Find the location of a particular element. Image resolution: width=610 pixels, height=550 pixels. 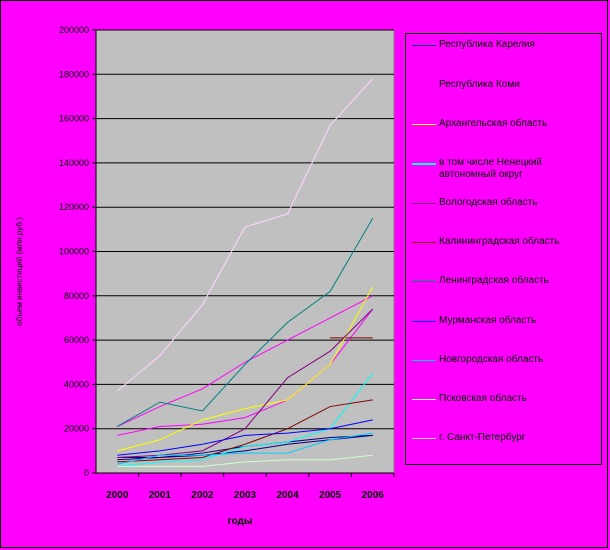

y-tick-label: 20000 is located at coordinates (76, 429).